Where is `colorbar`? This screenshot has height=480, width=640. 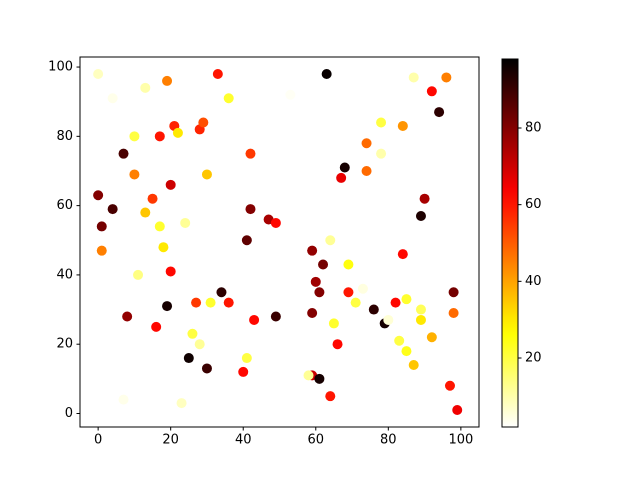 colorbar is located at coordinates (510, 243).